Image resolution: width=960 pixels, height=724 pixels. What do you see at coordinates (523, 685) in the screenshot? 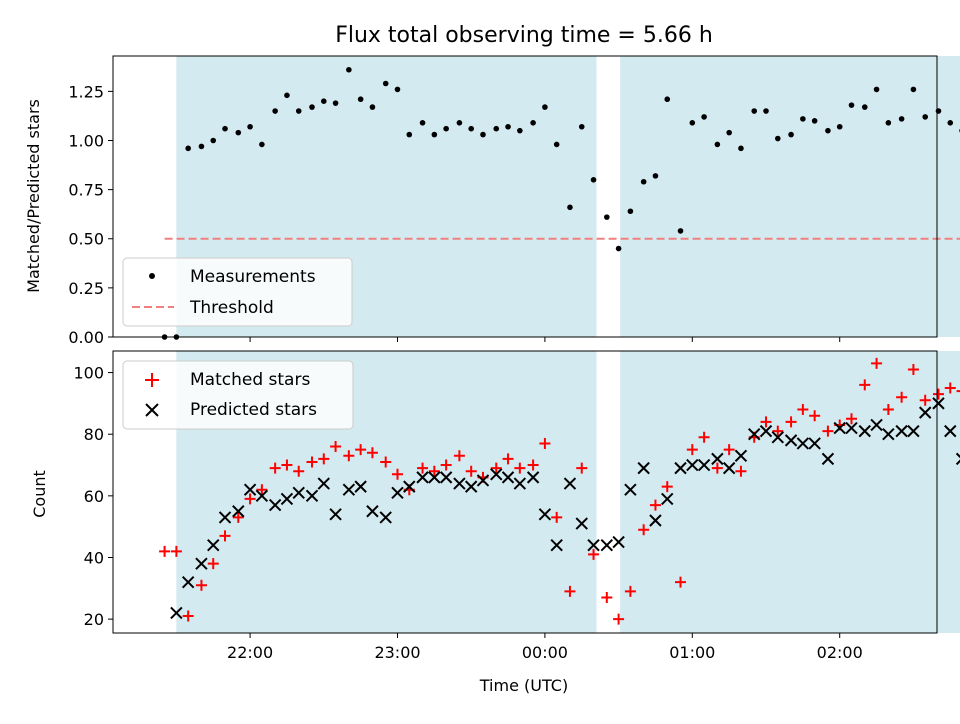
I see `x-axis-label: Time (UTC)` at bounding box center [523, 685].